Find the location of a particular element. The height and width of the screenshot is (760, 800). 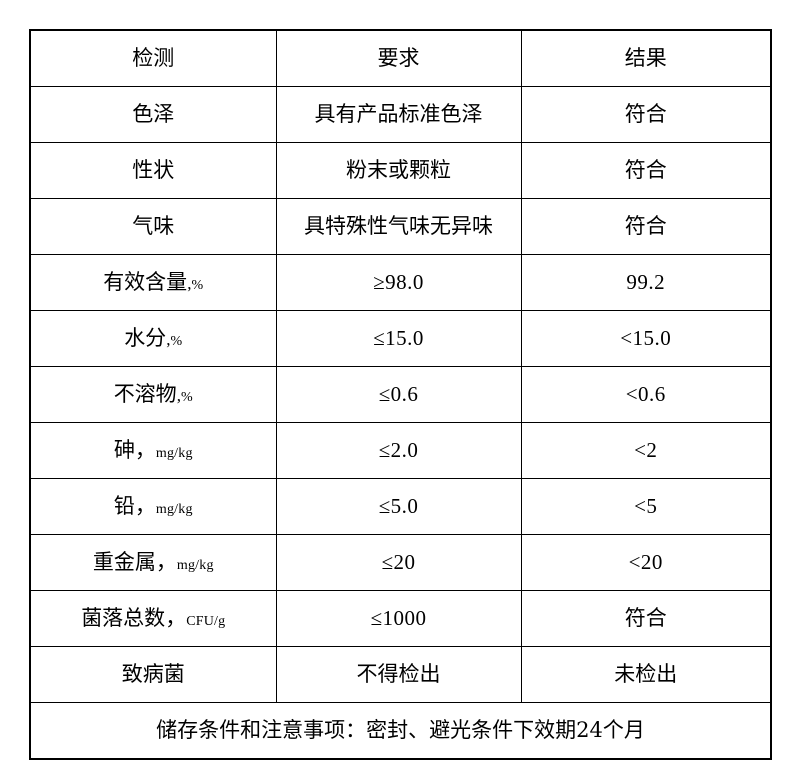

item-label: 砷 is located at coordinates (124, 450).